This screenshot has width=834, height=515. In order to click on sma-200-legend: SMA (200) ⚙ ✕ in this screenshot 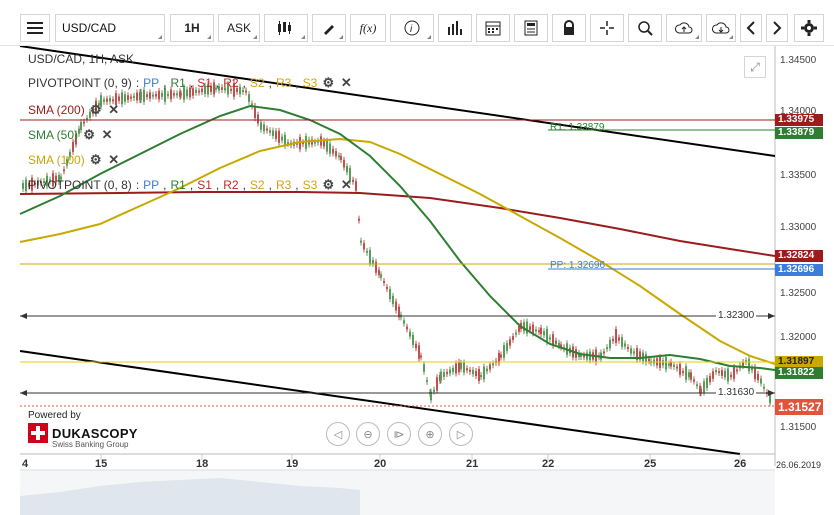, I will do `click(74, 110)`.